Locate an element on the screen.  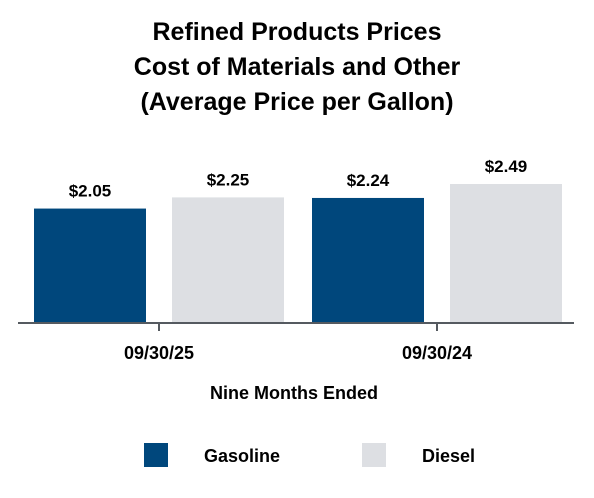
legend: Gasoline Diesel is located at coordinates (309, 455).